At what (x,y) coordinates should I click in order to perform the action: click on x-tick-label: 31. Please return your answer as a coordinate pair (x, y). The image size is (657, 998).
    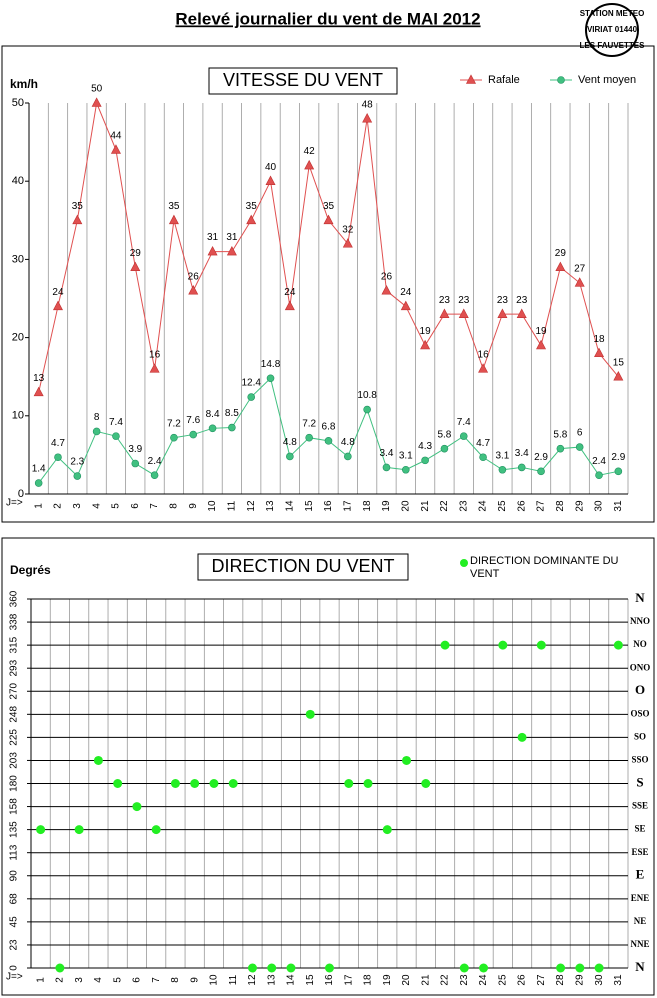
    Looking at the image, I should click on (618, 506).